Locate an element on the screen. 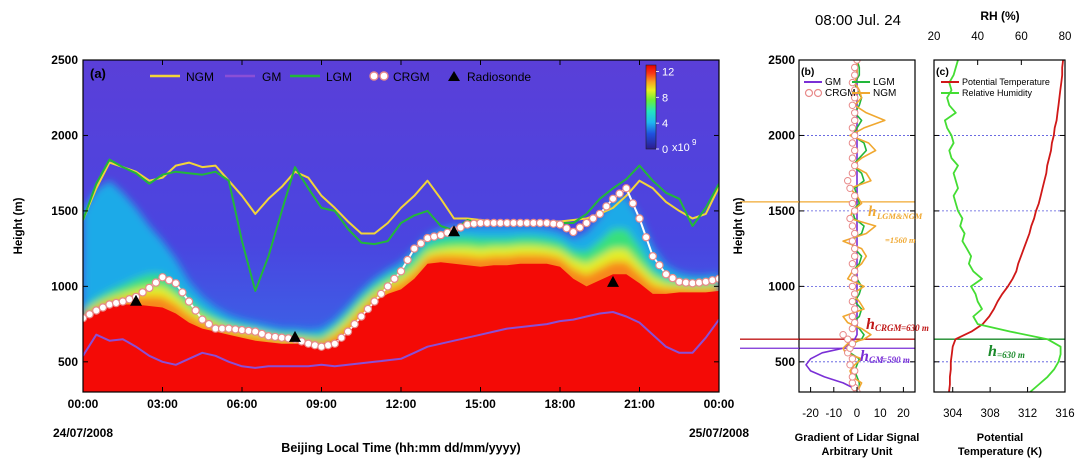 Image resolution: width=1085 pixels, height=461 pixels. panel-b-xlabel: Gradient of Lidar Signal is located at coordinates (857, 438).